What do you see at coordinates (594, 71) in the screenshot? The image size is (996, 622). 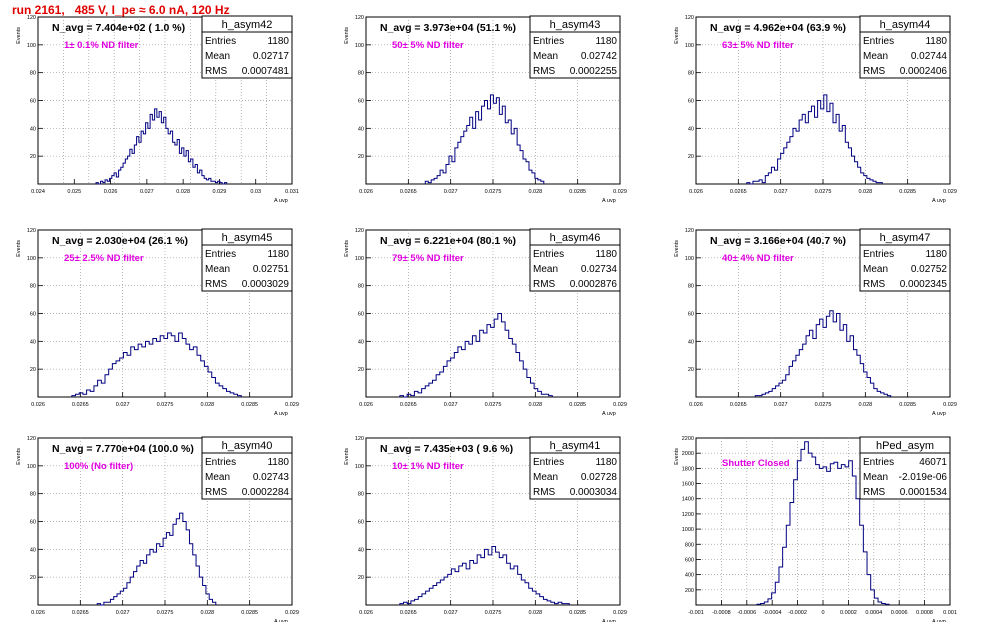 I see `stats-value: 0.0002255` at bounding box center [594, 71].